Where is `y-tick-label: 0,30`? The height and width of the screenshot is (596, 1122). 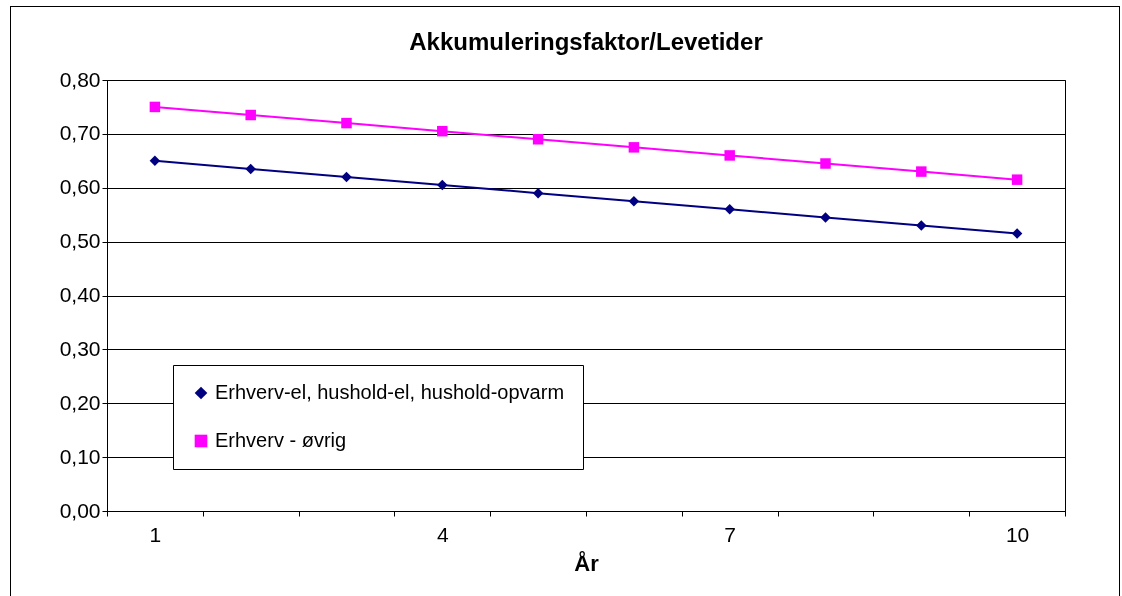
y-tick-label: 0,30 is located at coordinates (80, 348).